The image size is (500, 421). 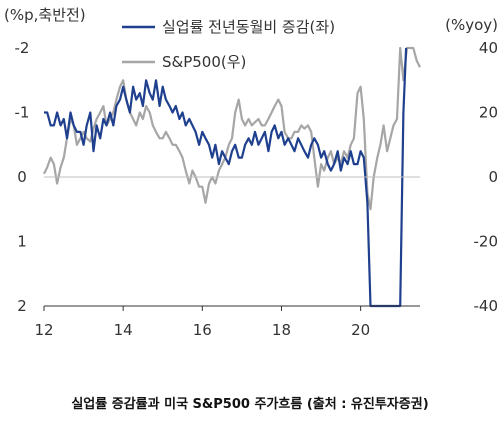 I want to click on figure-caption: 실업률 증감률과 미국 S&P500 주가흐름 (출처 : 유진투자증권), so click(x=250, y=404).